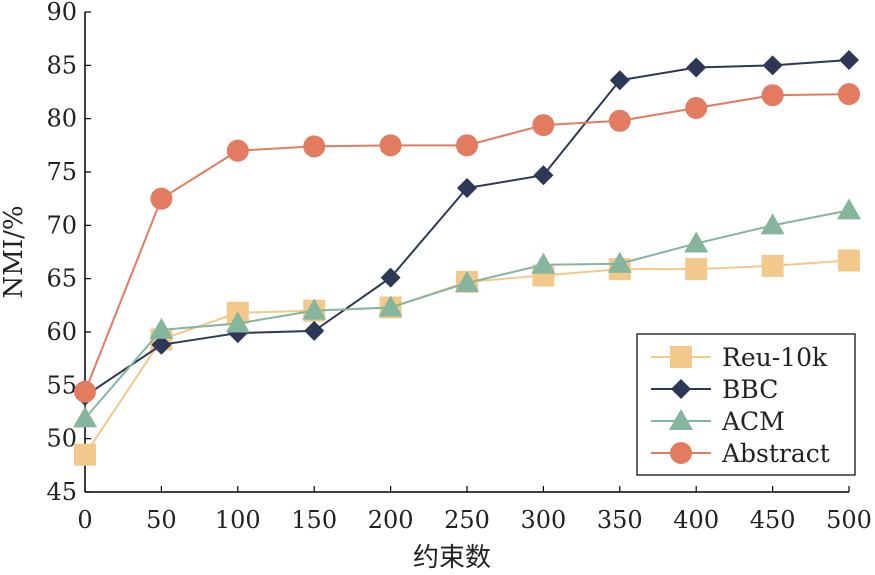  I want to click on x-tick-label: 250, so click(467, 520).